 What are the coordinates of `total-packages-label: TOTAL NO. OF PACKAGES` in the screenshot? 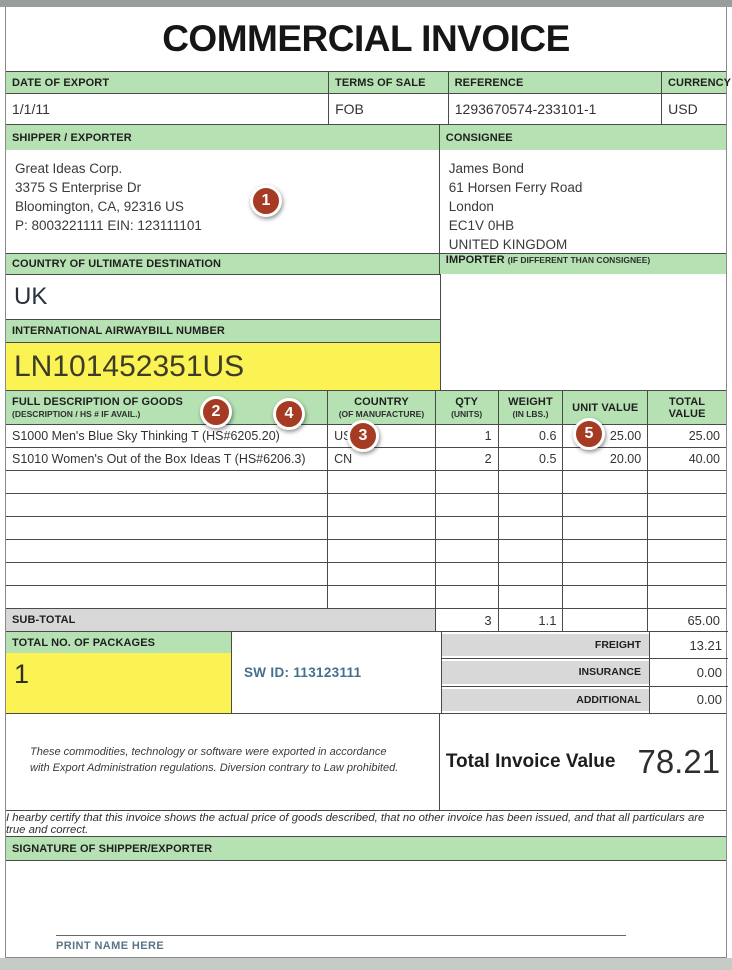 It's located at (84, 642).